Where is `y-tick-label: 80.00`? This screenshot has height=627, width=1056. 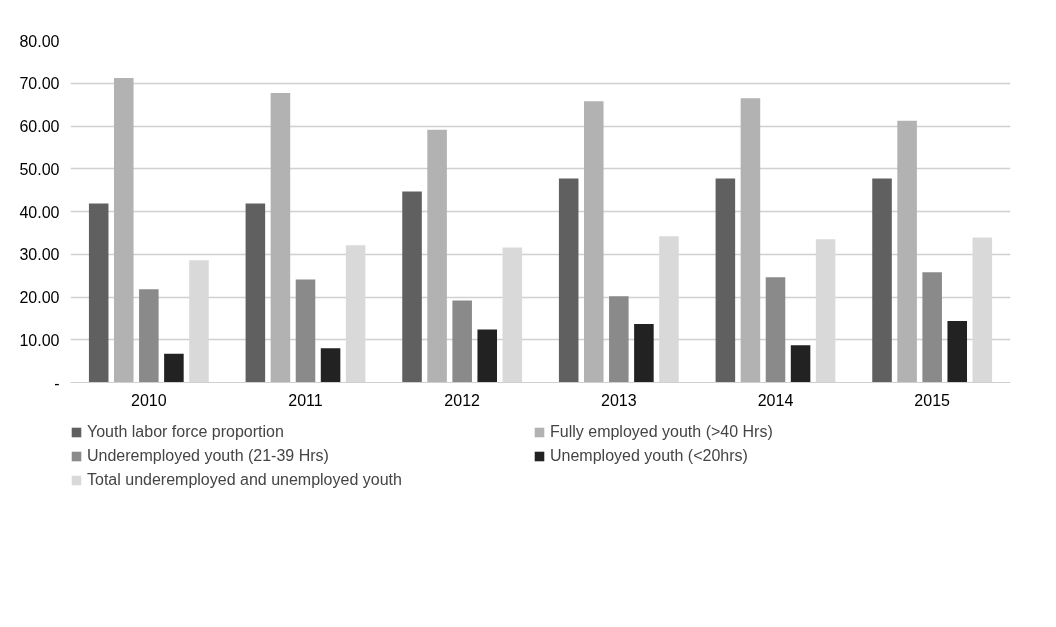 y-tick-label: 80.00 is located at coordinates (39, 41).